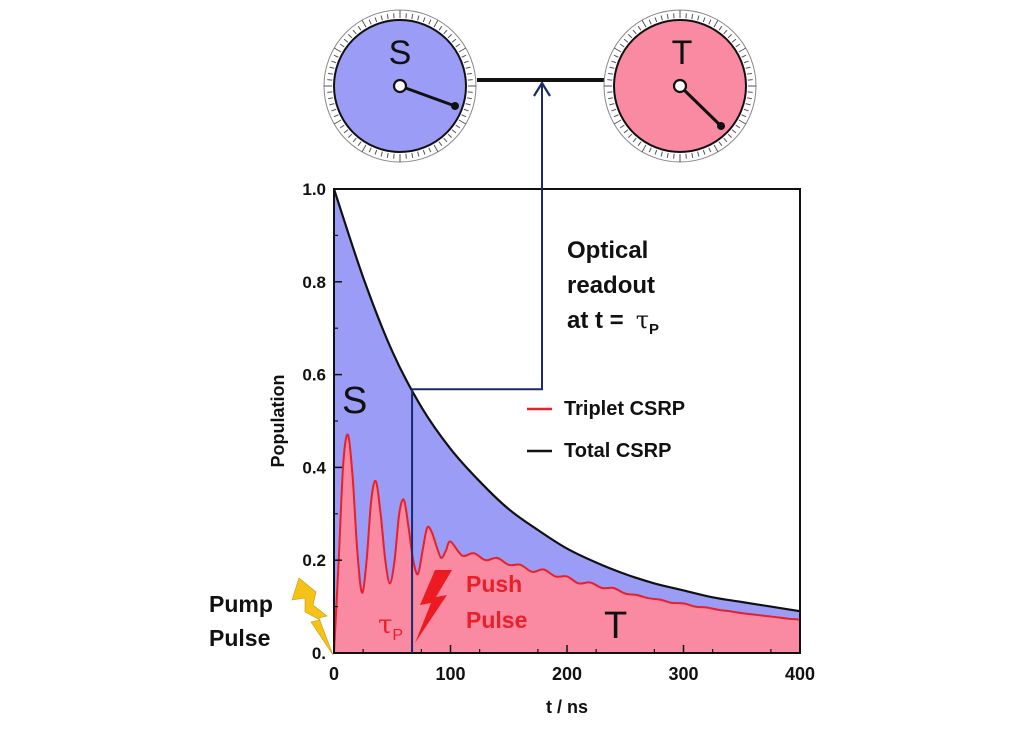 Image resolution: width=1032 pixels, height=730 pixels. I want to click on y-axis-label: Population, so click(278, 421).